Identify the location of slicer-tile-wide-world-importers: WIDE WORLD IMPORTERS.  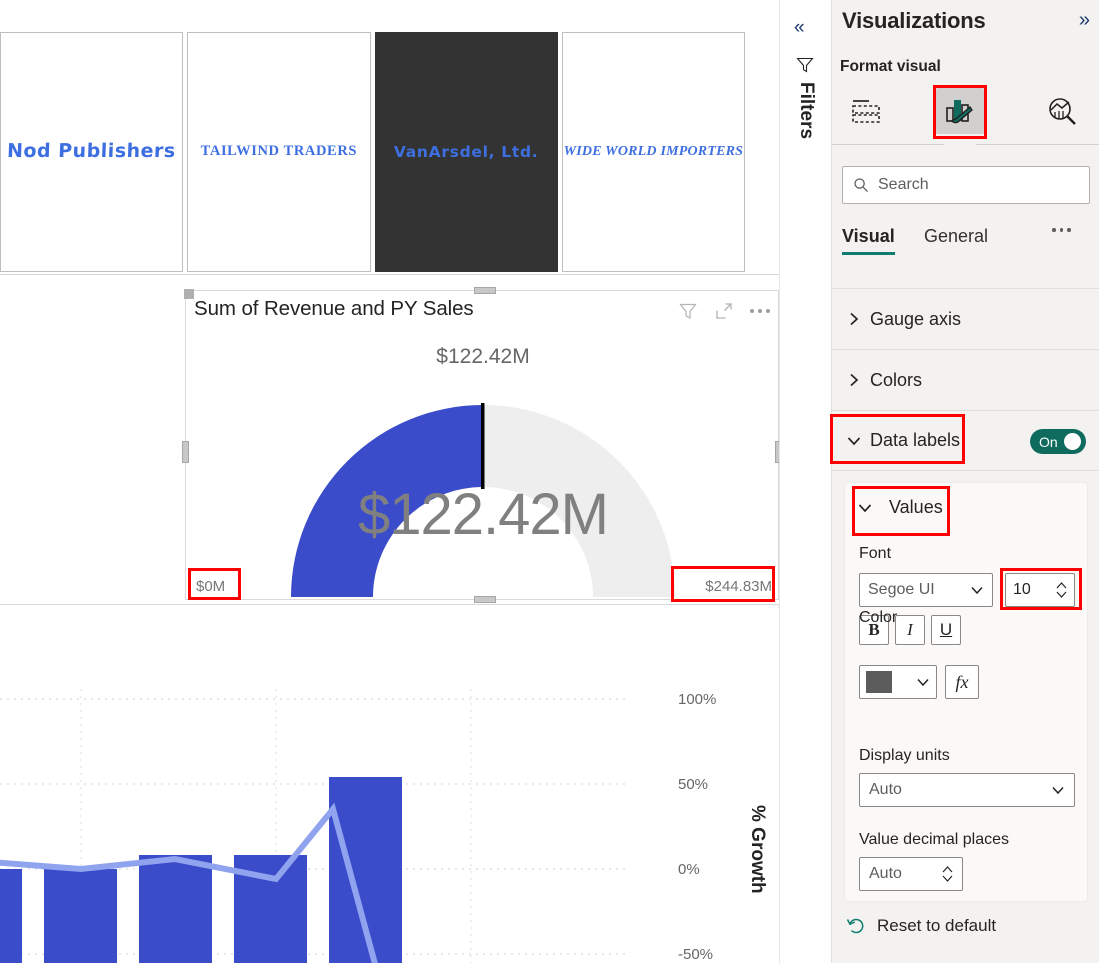
(653, 152).